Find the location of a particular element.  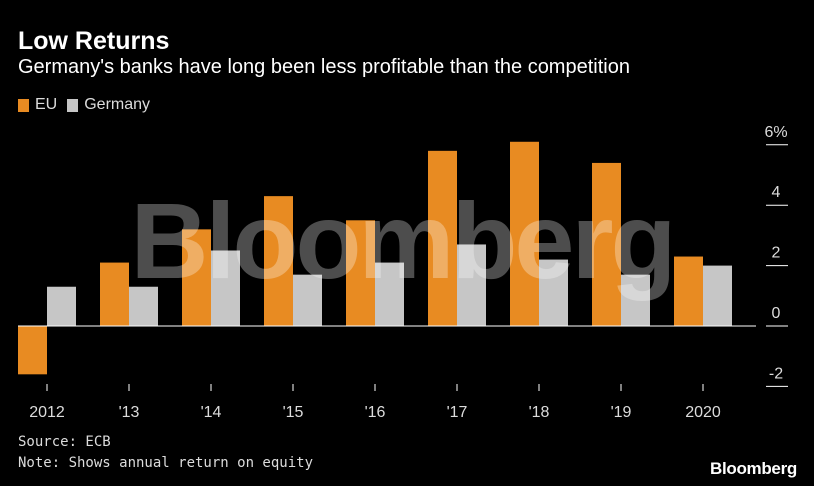

legend-label-germany: Germany is located at coordinates (117, 104).